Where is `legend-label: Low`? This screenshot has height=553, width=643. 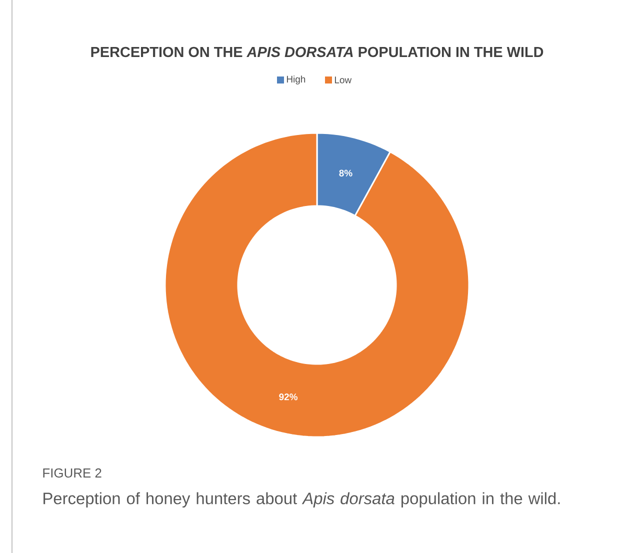 legend-label: Low is located at coordinates (343, 80).